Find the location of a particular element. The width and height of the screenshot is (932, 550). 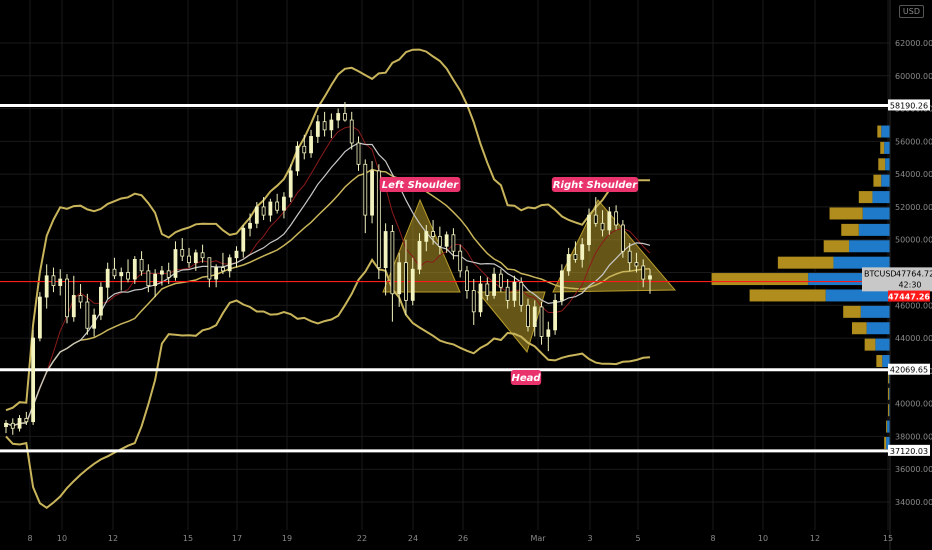

annotation-label: Left Shoulder is located at coordinates (420, 184).